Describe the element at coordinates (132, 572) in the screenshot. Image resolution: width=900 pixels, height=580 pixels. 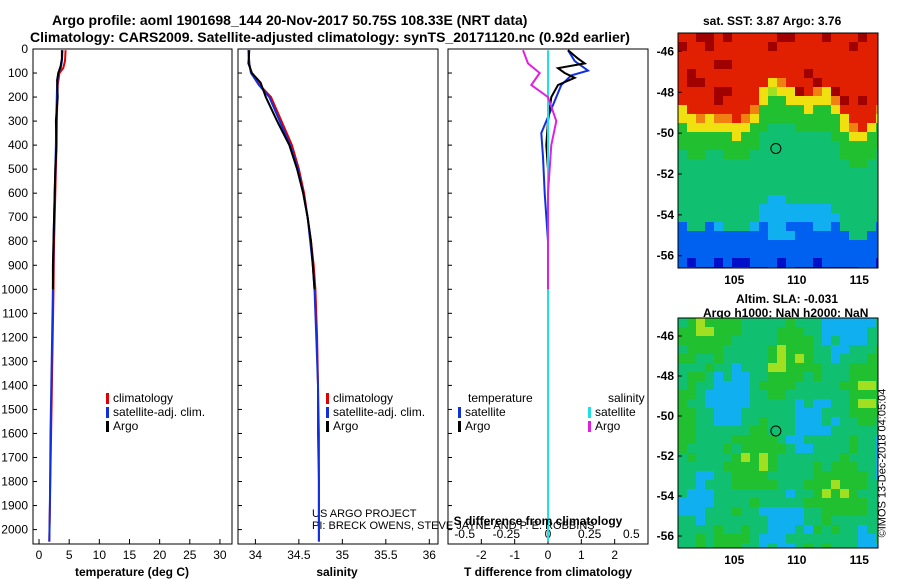
I see `temperature-xaxis-label: temperature (deg C)` at that location.